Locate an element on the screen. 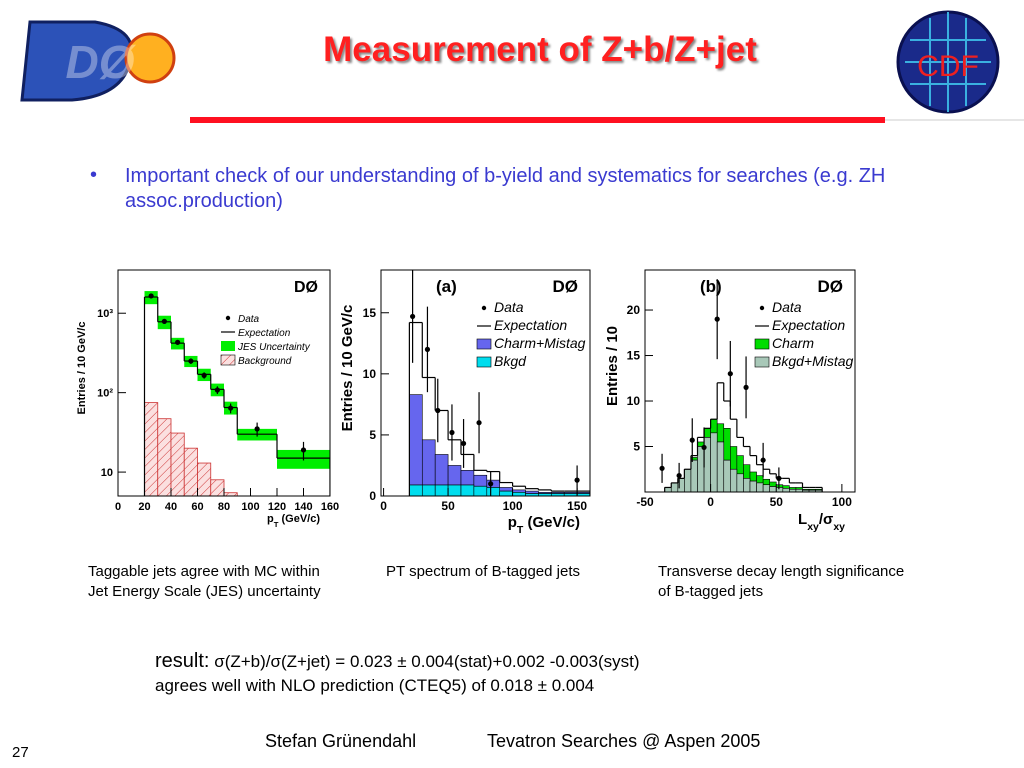  logo-text: CDF is located at coordinates (948, 66).